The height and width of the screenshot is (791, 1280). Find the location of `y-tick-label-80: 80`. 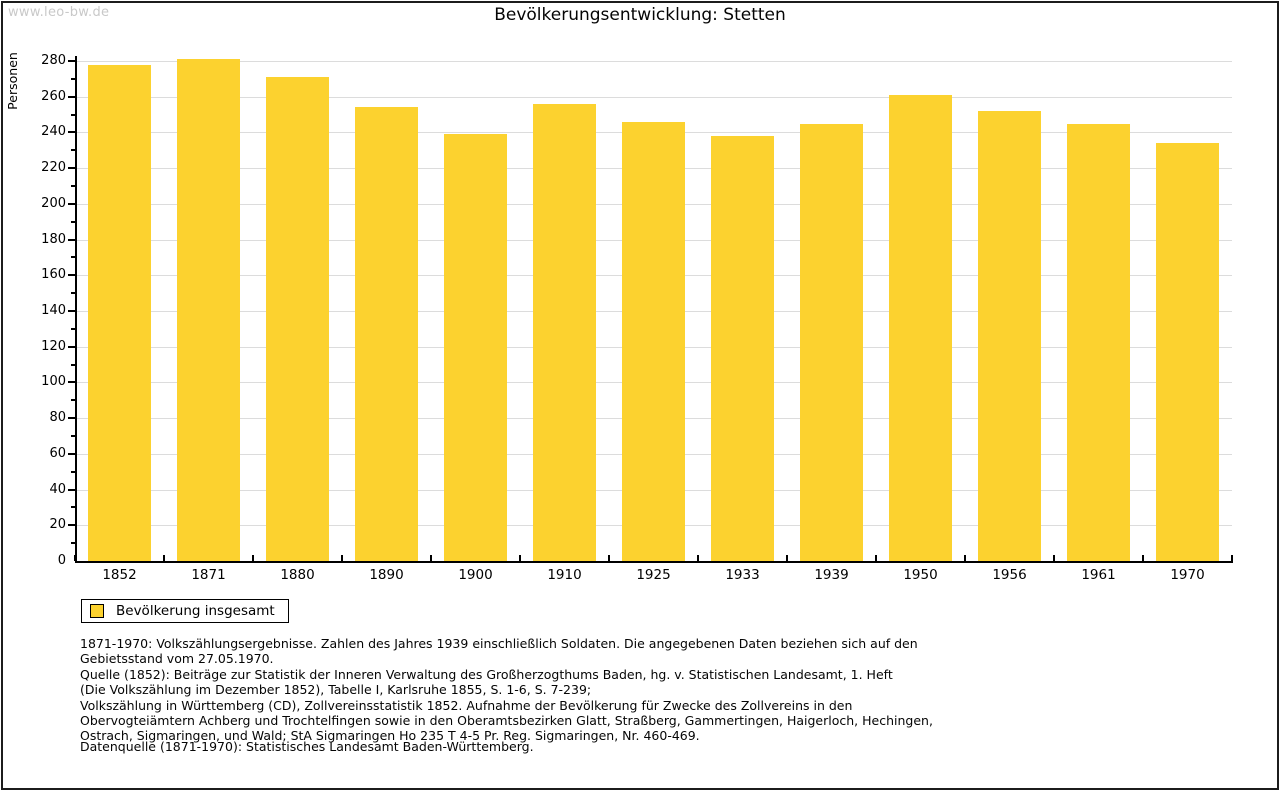

y-tick-label-80: 80 is located at coordinates (57, 418).